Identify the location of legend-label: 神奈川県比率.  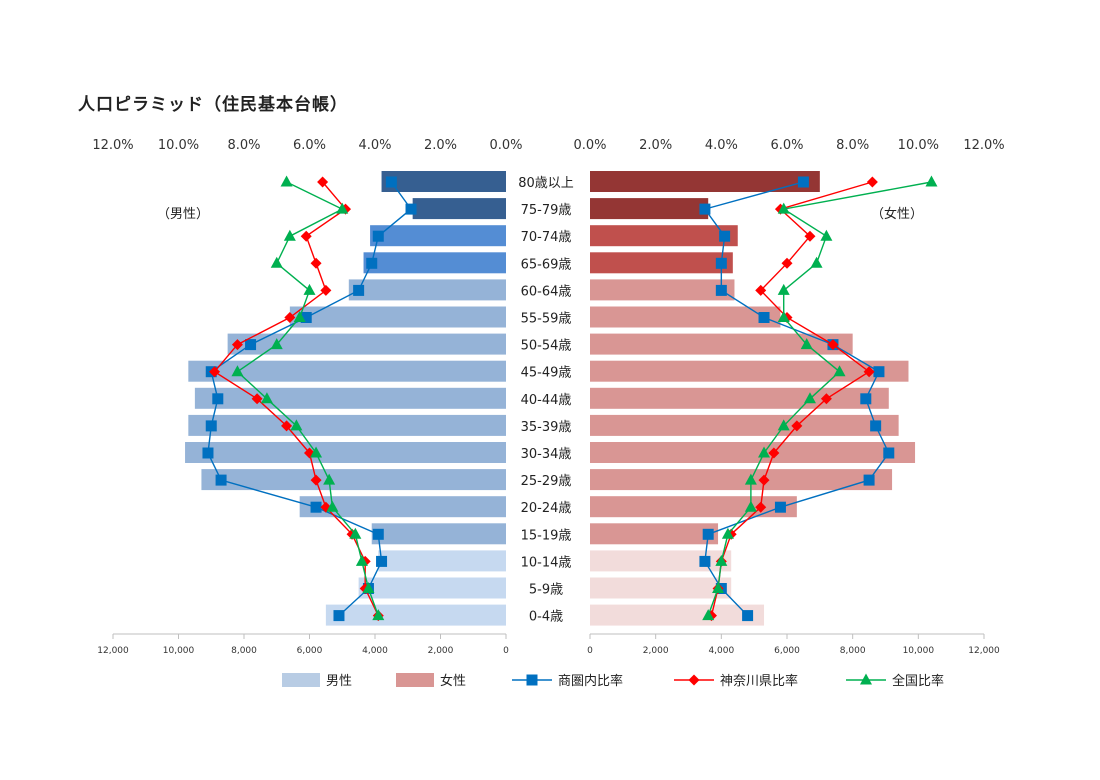
(759, 681).